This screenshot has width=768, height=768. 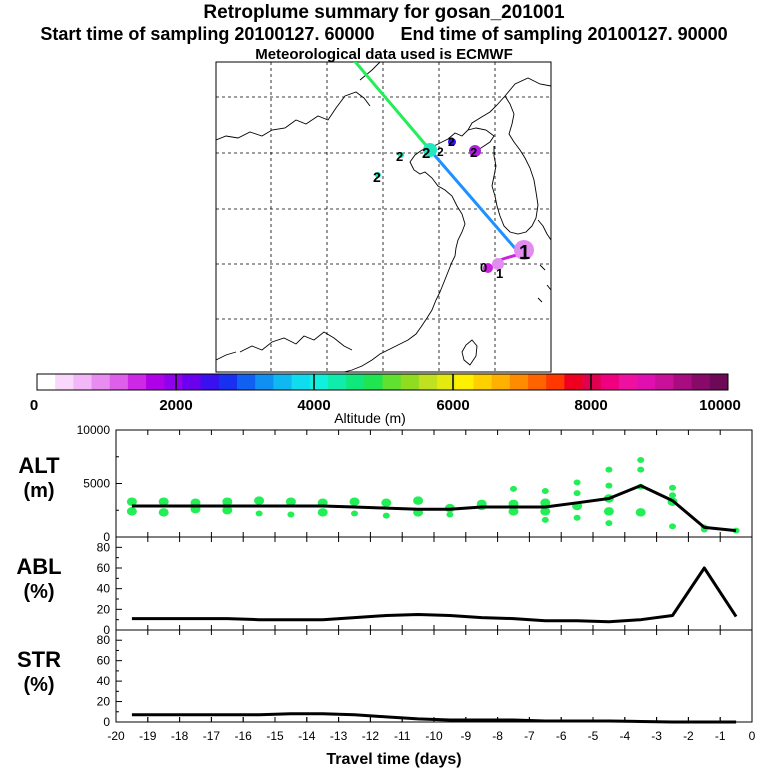 I want to click on label-1a: 1, so click(x=524, y=253).